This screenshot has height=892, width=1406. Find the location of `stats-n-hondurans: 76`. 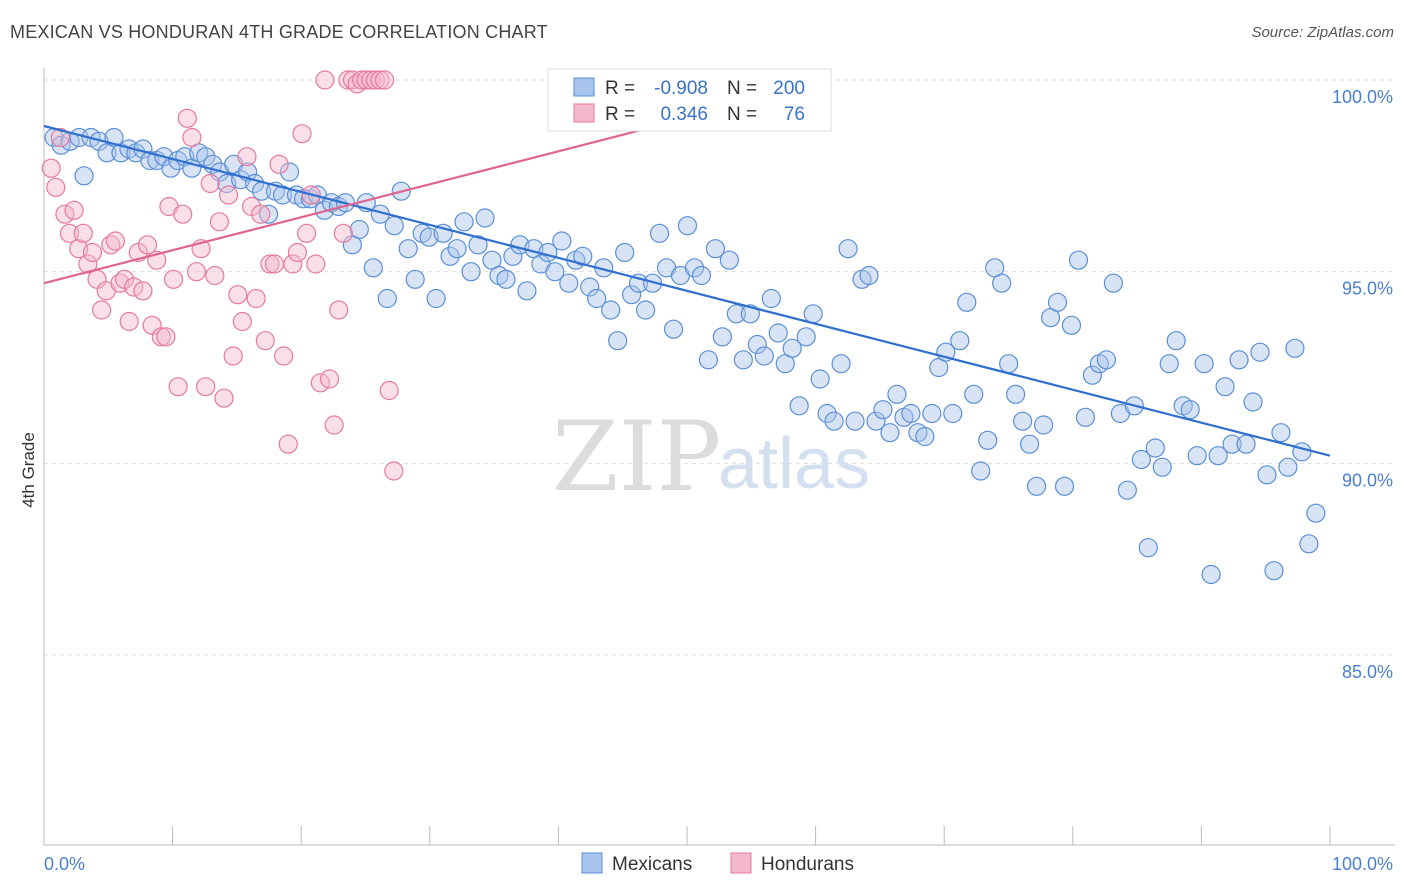

stats-n-hondurans: 76 is located at coordinates (794, 114).